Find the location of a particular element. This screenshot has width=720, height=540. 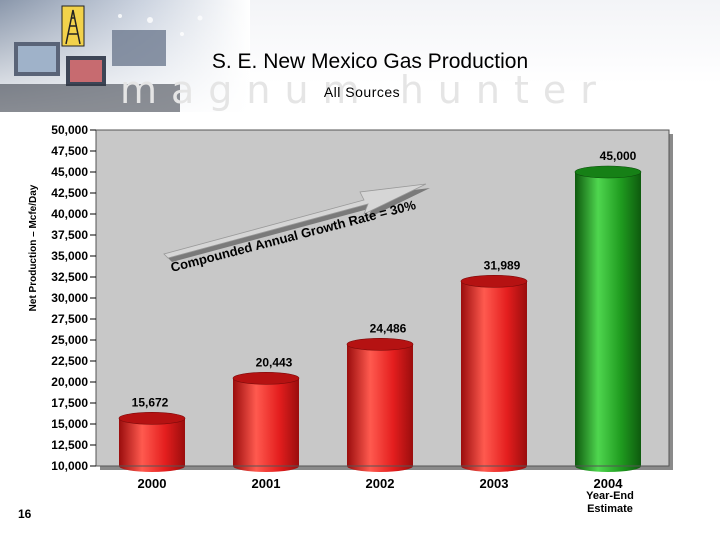

y-tick-label: 27,500 is located at coordinates (69, 319).